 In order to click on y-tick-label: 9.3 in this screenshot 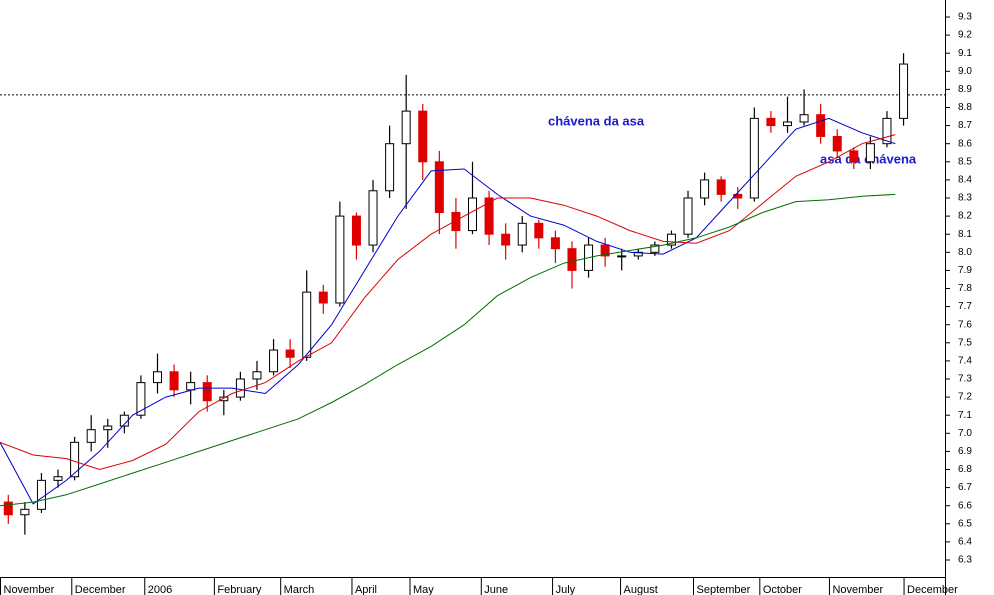, I will do `click(965, 17)`.